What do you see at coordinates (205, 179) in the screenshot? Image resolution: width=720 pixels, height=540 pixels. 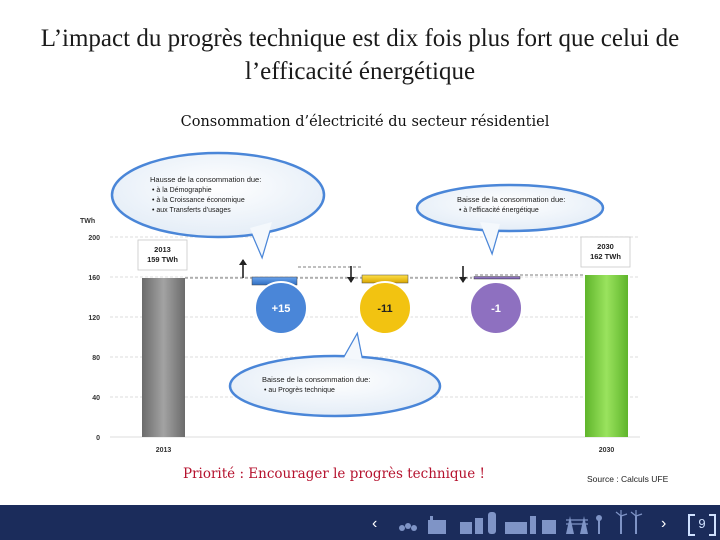 I see `callout-heading: Hausse de la consommation due:` at bounding box center [205, 179].